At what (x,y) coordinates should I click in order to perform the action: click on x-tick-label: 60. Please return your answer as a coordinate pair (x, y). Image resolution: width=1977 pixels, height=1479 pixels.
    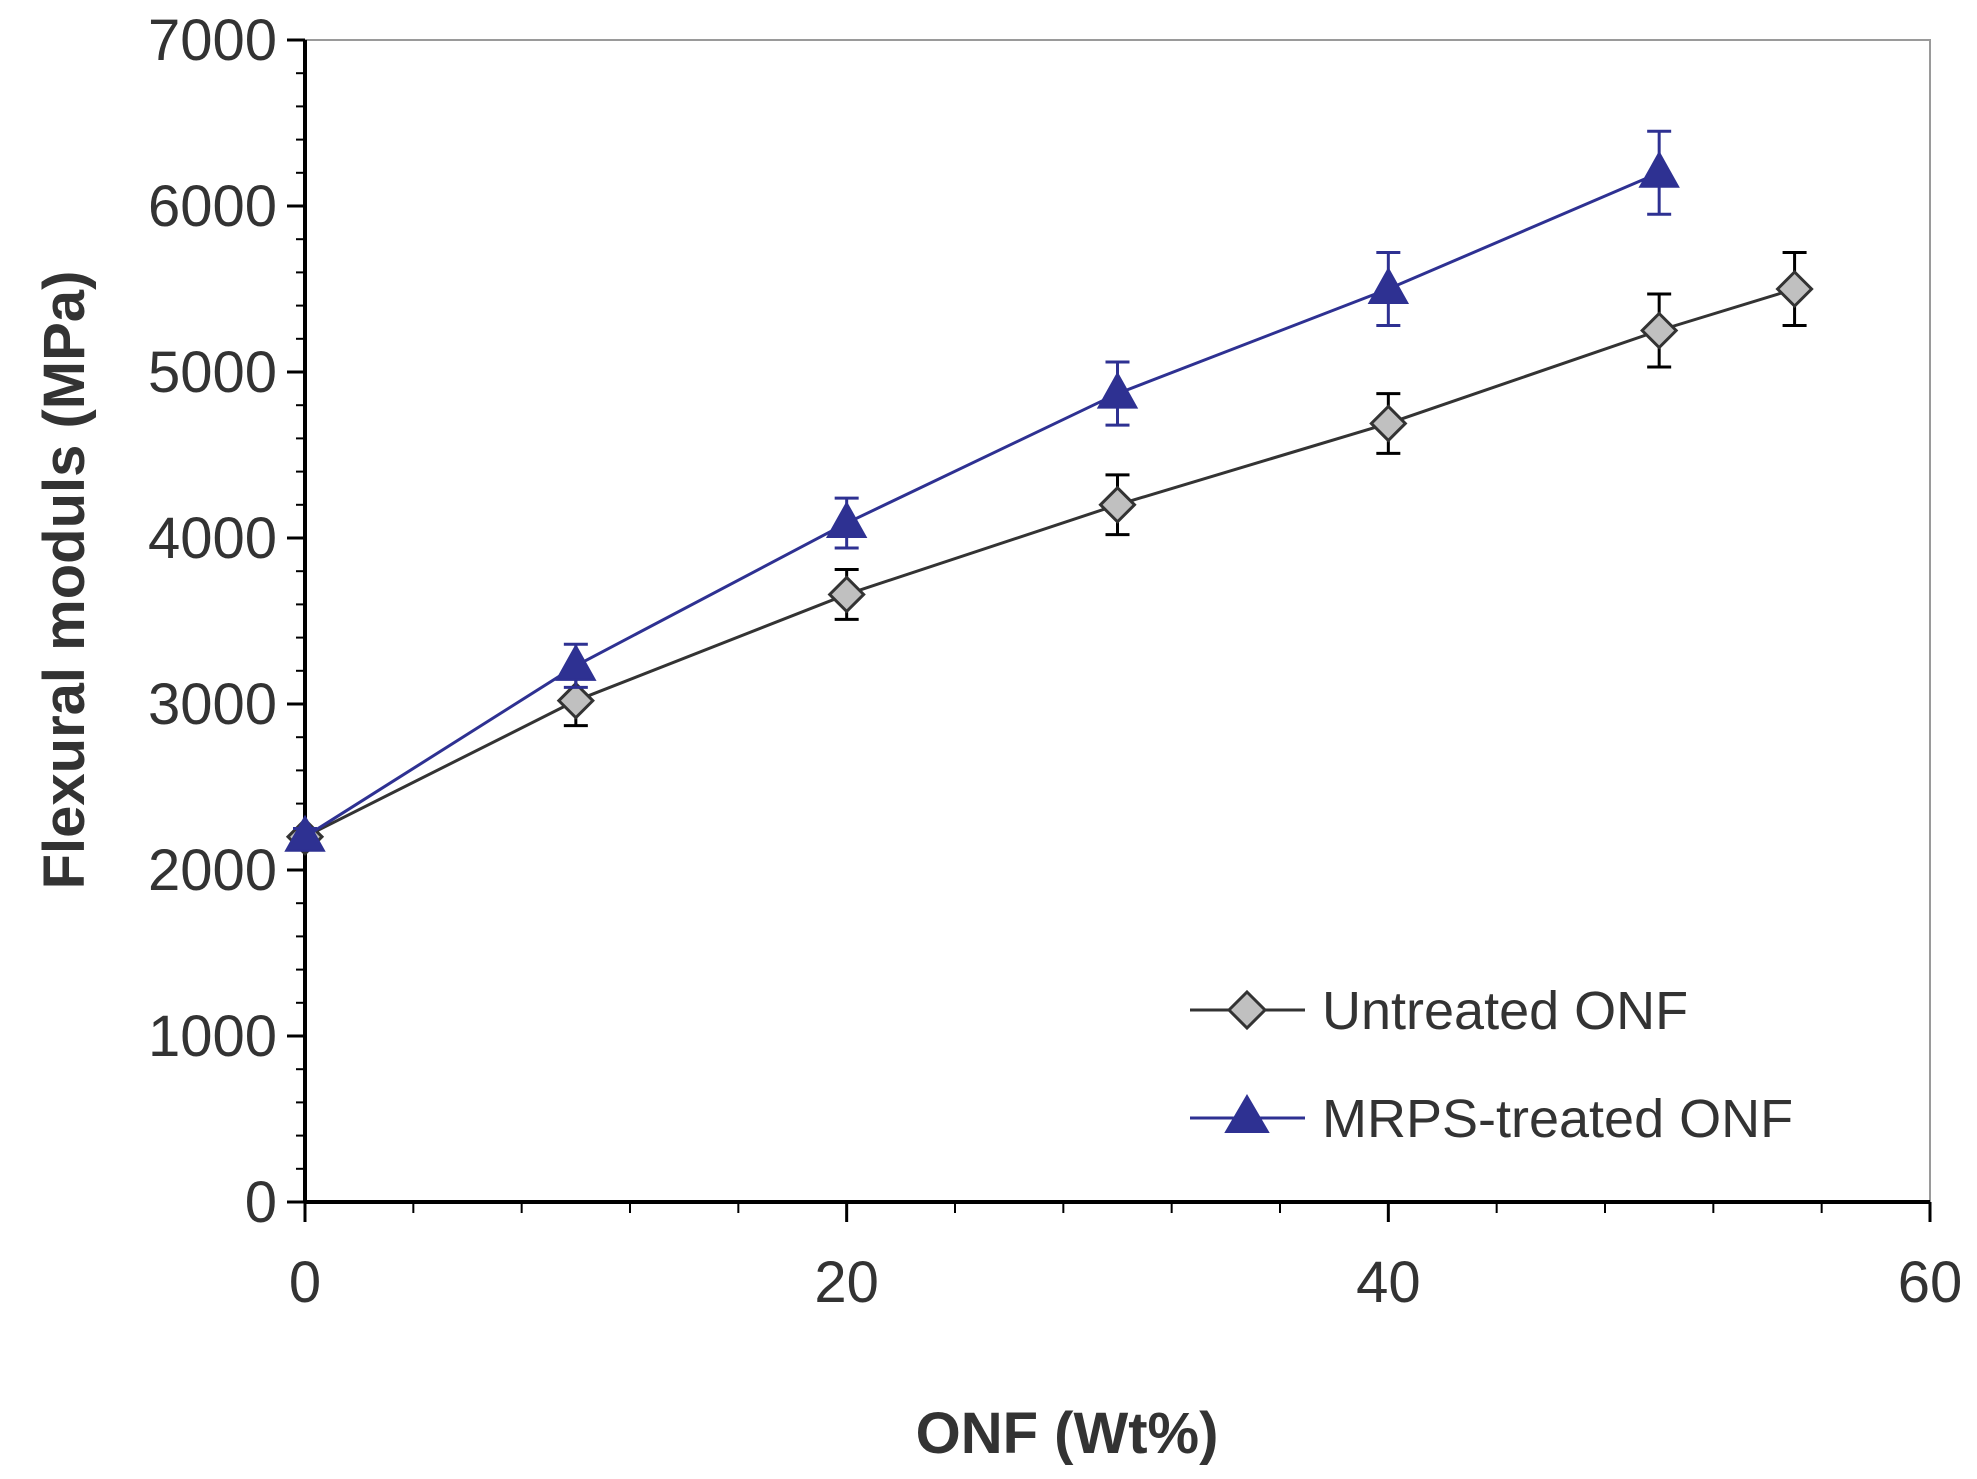
    Looking at the image, I should click on (1930, 1282).